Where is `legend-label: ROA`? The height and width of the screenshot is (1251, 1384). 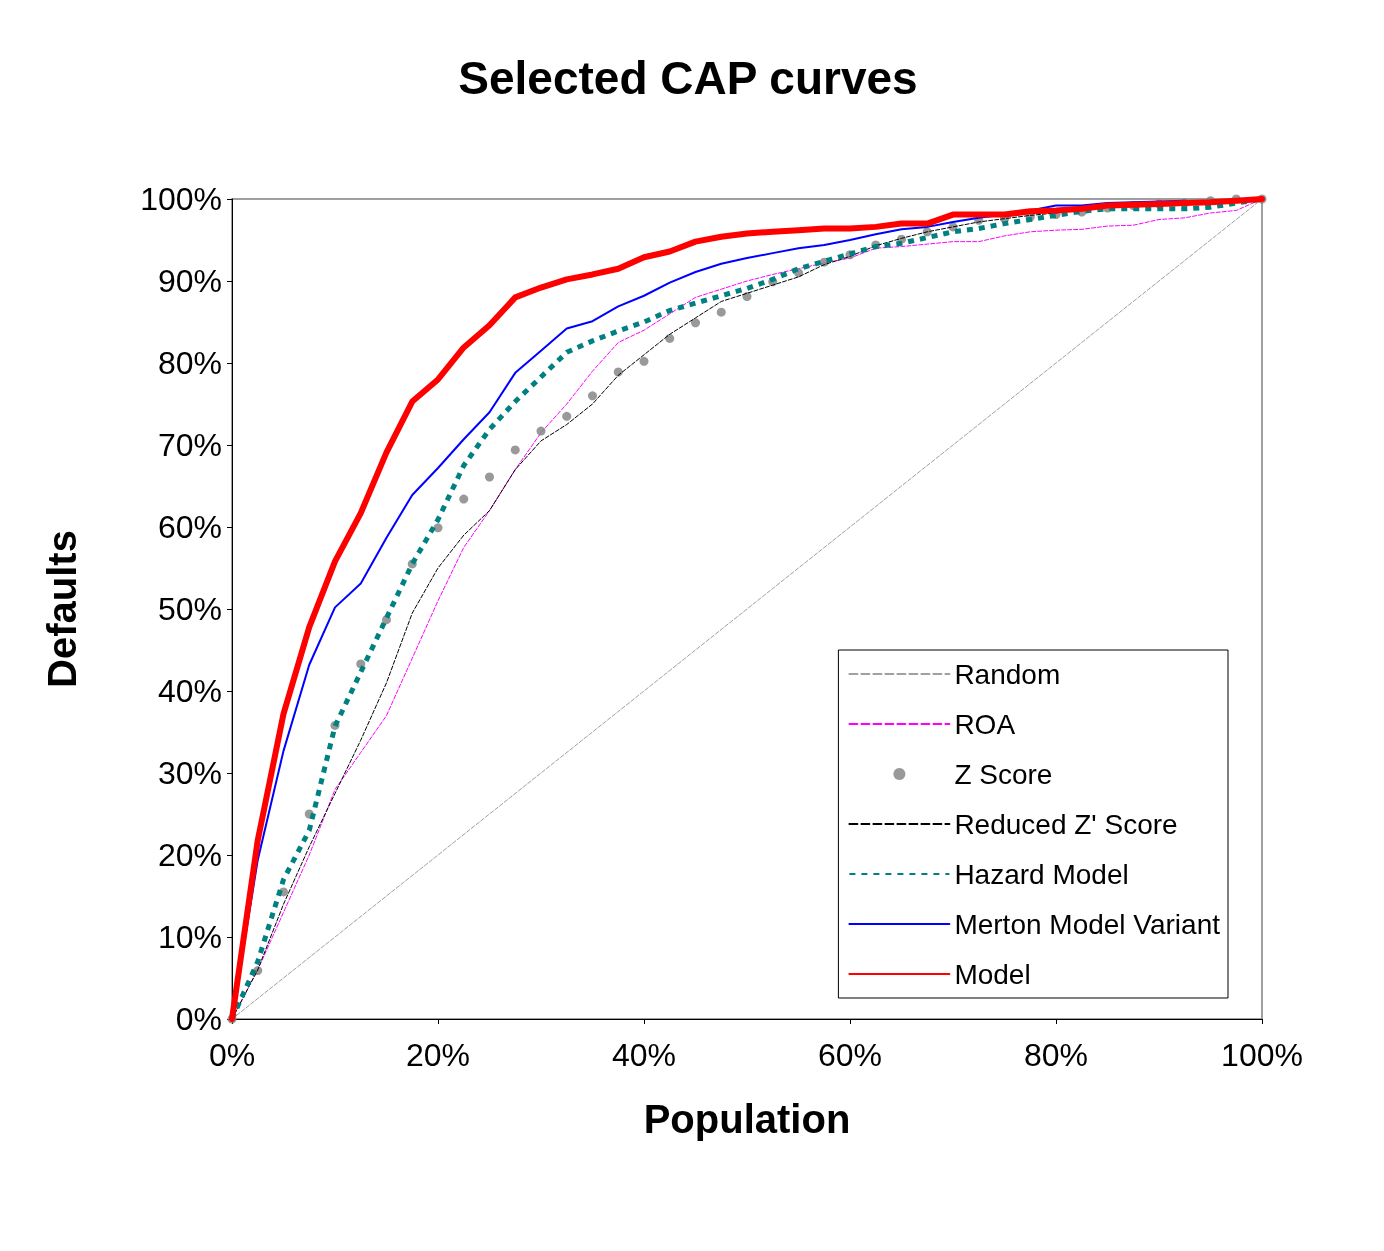
legend-label: ROA is located at coordinates (985, 724).